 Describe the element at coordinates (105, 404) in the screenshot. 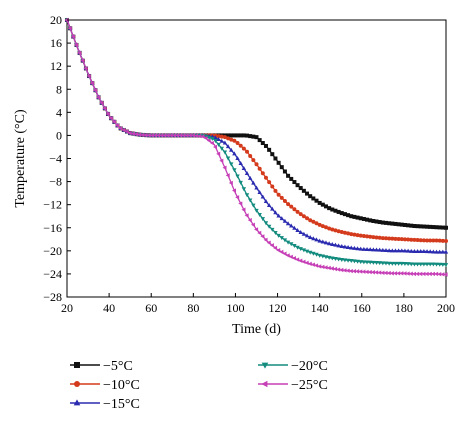

I see `legend-item: −15°C` at that location.